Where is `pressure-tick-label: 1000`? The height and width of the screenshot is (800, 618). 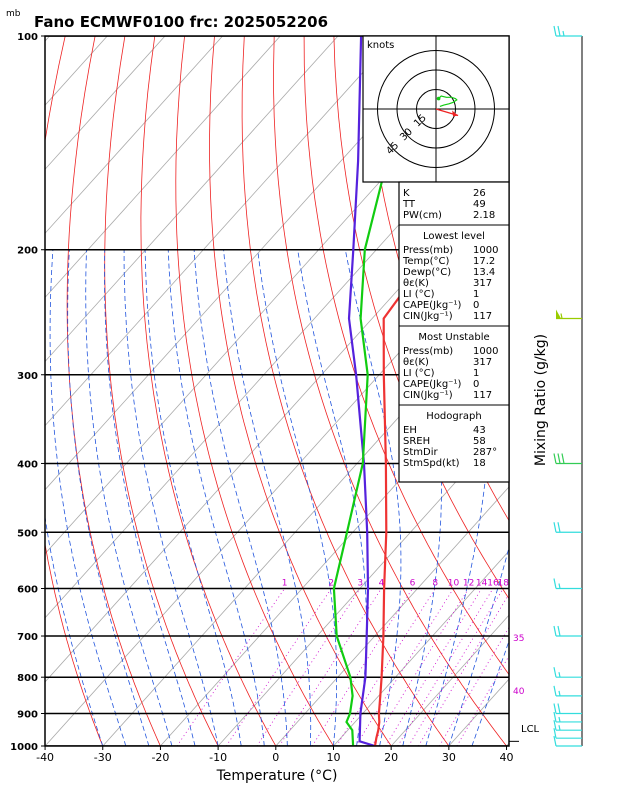 pressure-tick-label: 1000 is located at coordinates (24, 747).